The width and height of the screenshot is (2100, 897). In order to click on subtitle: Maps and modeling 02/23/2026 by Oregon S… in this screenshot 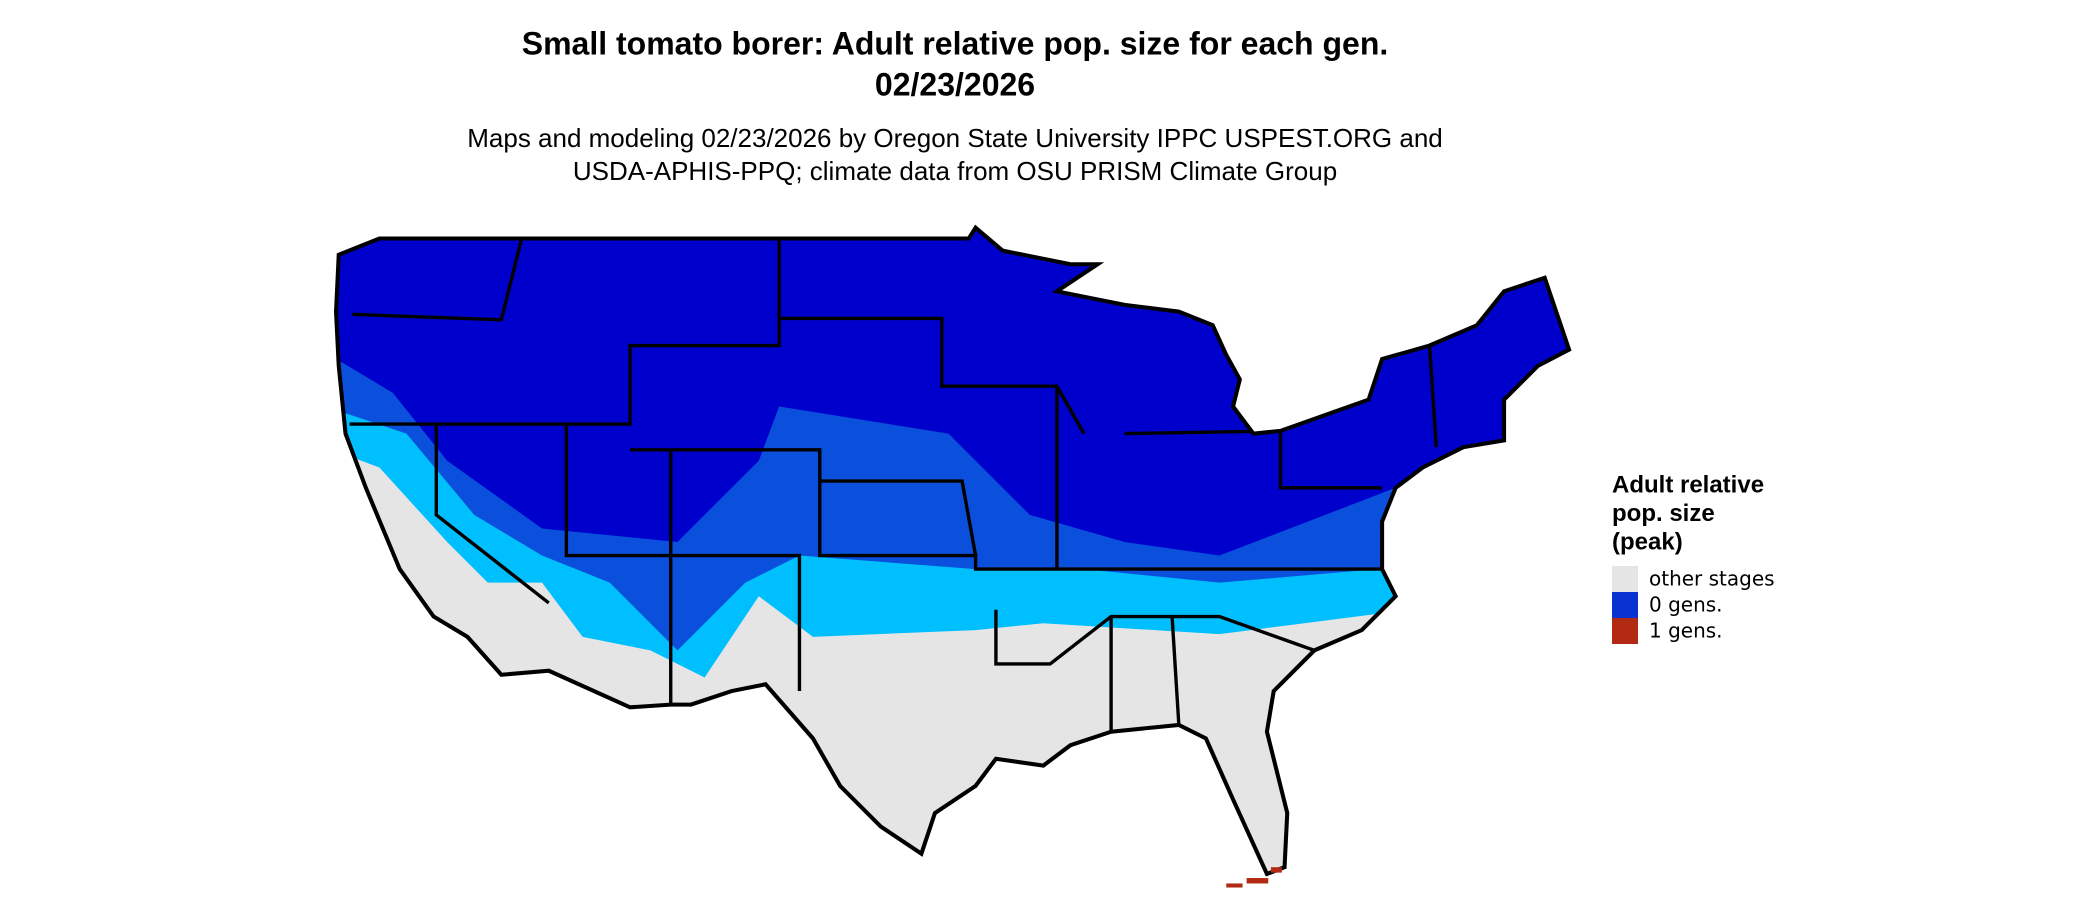, I will do `click(955, 138)`.